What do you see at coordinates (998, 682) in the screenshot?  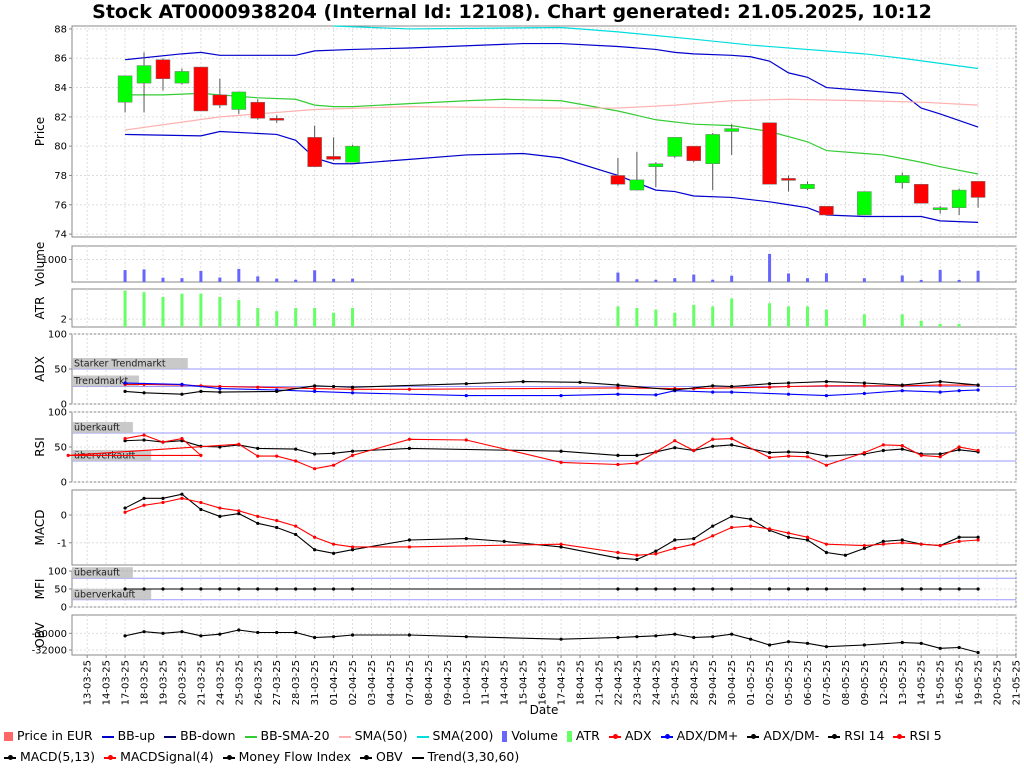 I see `x-tick-label: 20-05-25` at bounding box center [998, 682].